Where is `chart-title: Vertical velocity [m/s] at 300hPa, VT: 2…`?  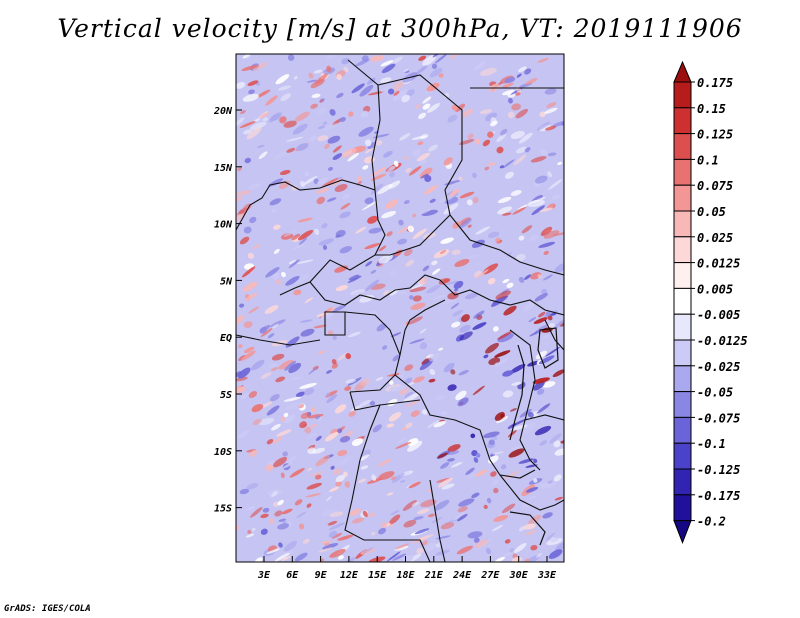
chart-title: Vertical velocity [m/s] at 300hPa, VT: 2… is located at coordinates (400, 28).